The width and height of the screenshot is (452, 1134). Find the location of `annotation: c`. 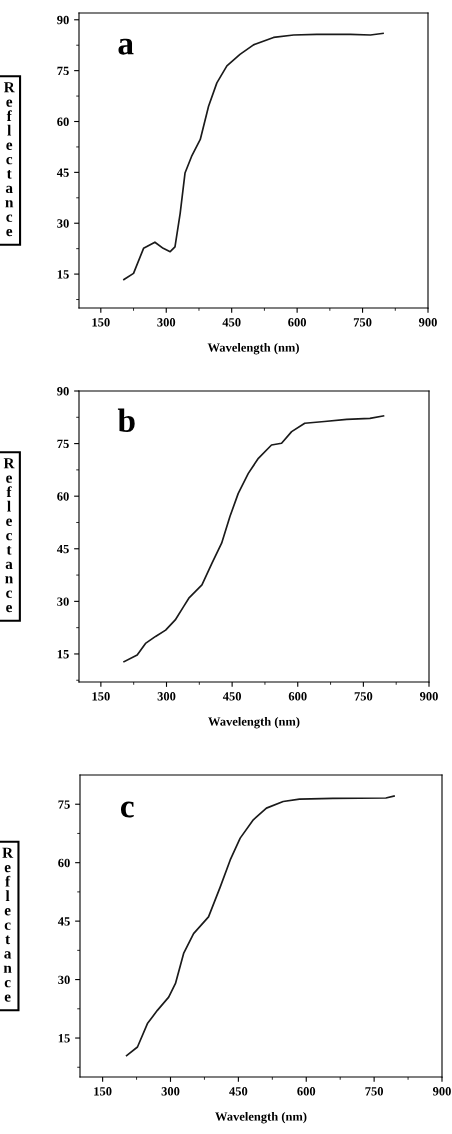

annotation: c is located at coordinates (127, 809).